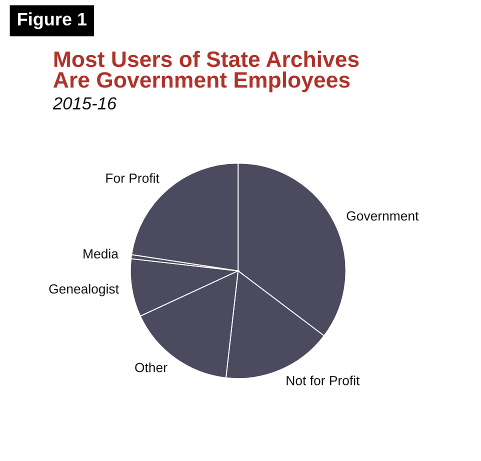 The image size is (481, 461). I want to click on slice-label: Media, so click(101, 253).